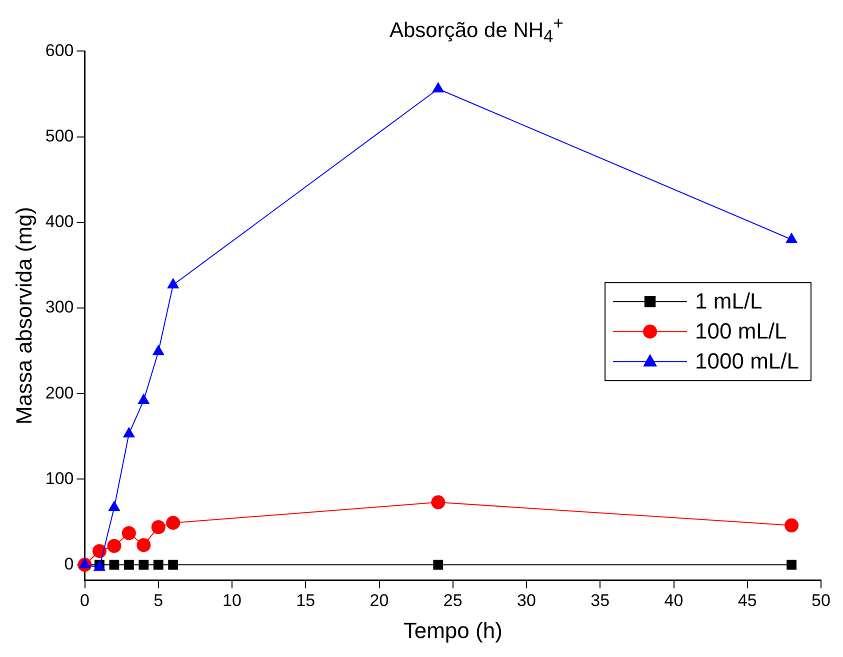 Image resolution: width=843 pixels, height=657 pixels. I want to click on legend-label: 1 mL/L, so click(728, 301).